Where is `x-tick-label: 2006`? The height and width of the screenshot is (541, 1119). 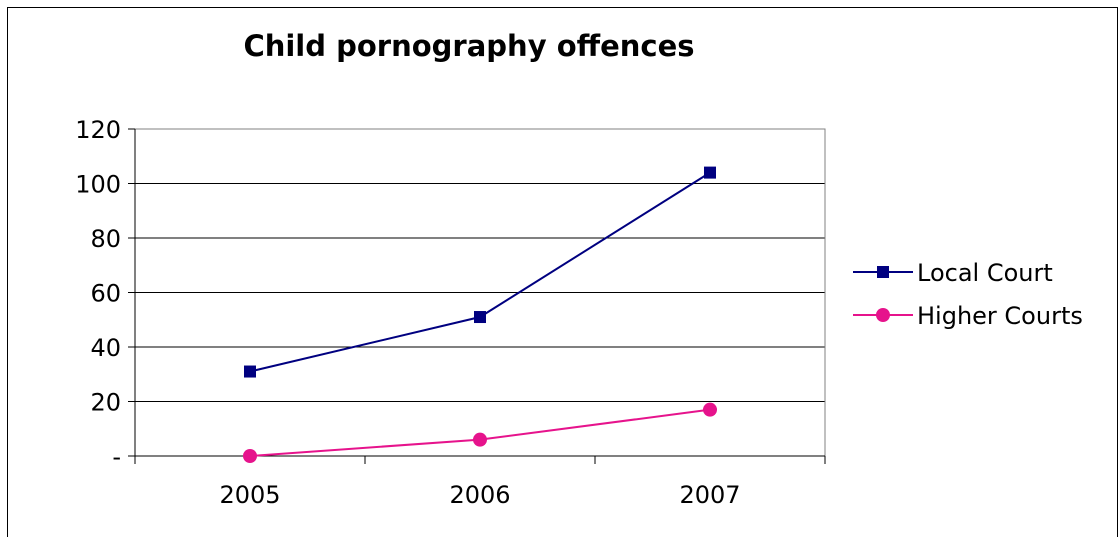 x-tick-label: 2006 is located at coordinates (479, 495).